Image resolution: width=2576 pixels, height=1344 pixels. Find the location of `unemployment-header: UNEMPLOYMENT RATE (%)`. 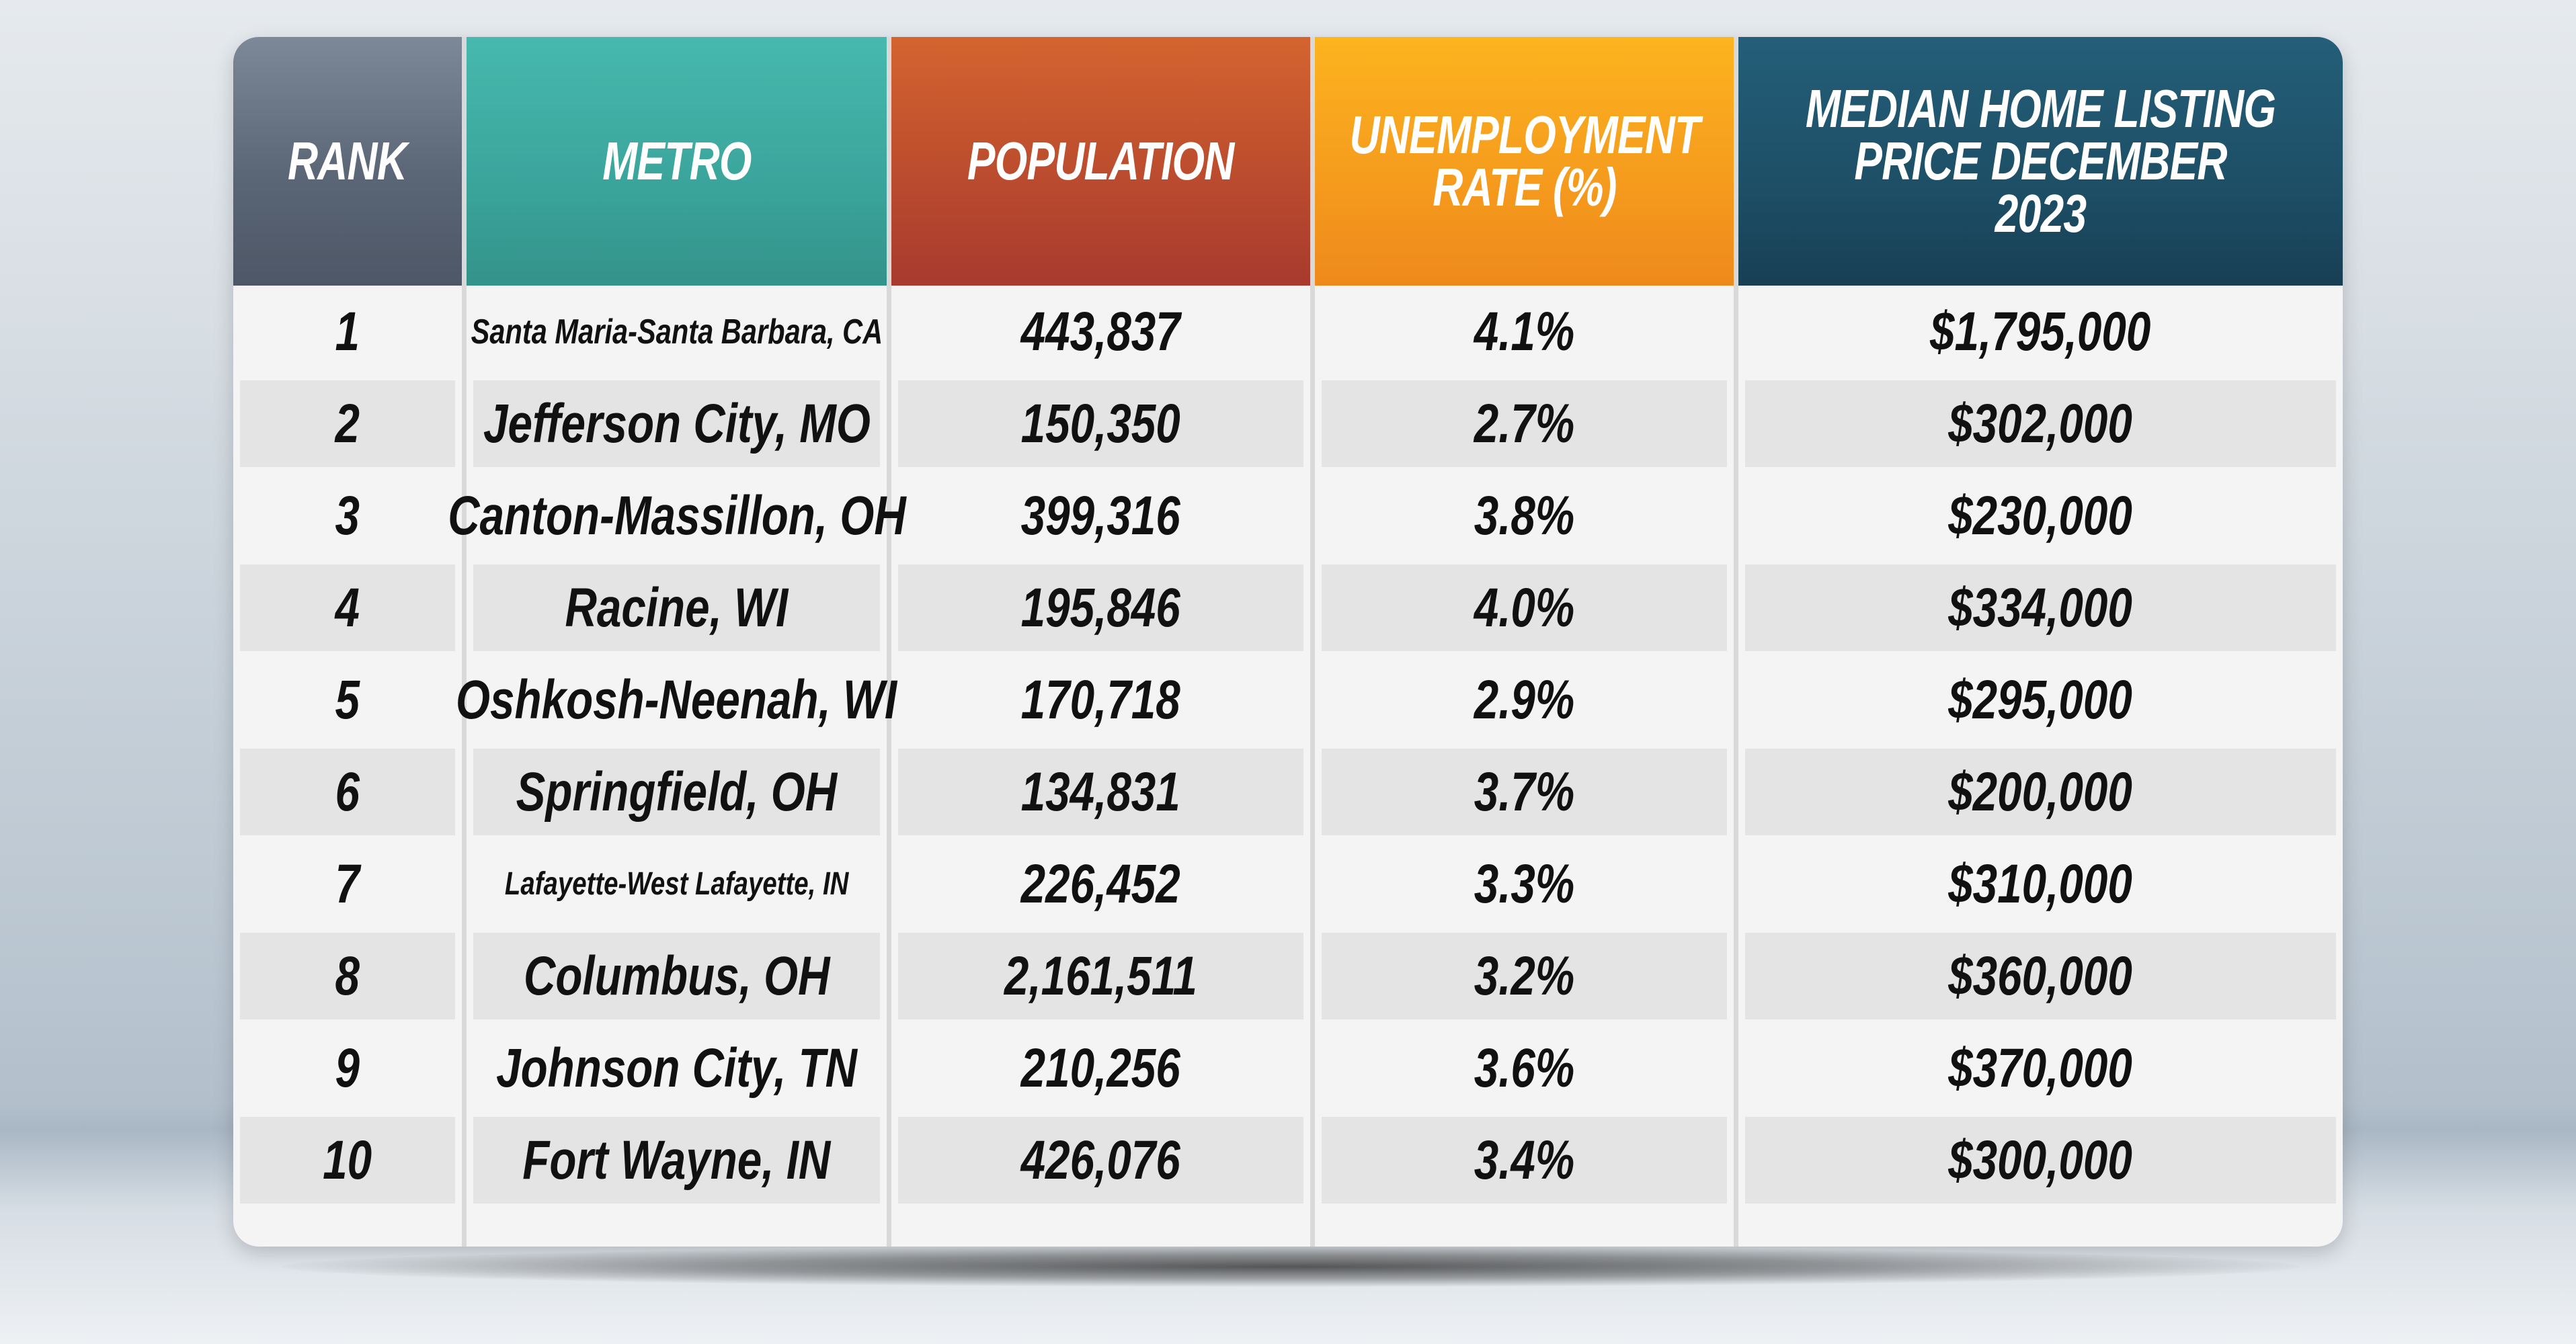

unemployment-header: UNEMPLOYMENT RATE (%) is located at coordinates (1524, 162).